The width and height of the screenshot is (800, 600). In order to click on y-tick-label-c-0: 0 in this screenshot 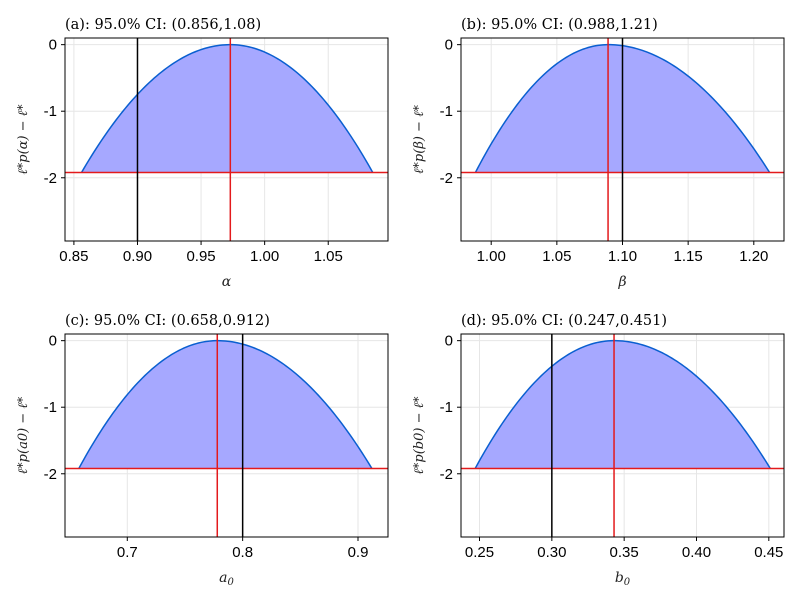, I will do `click(53, 341)`.